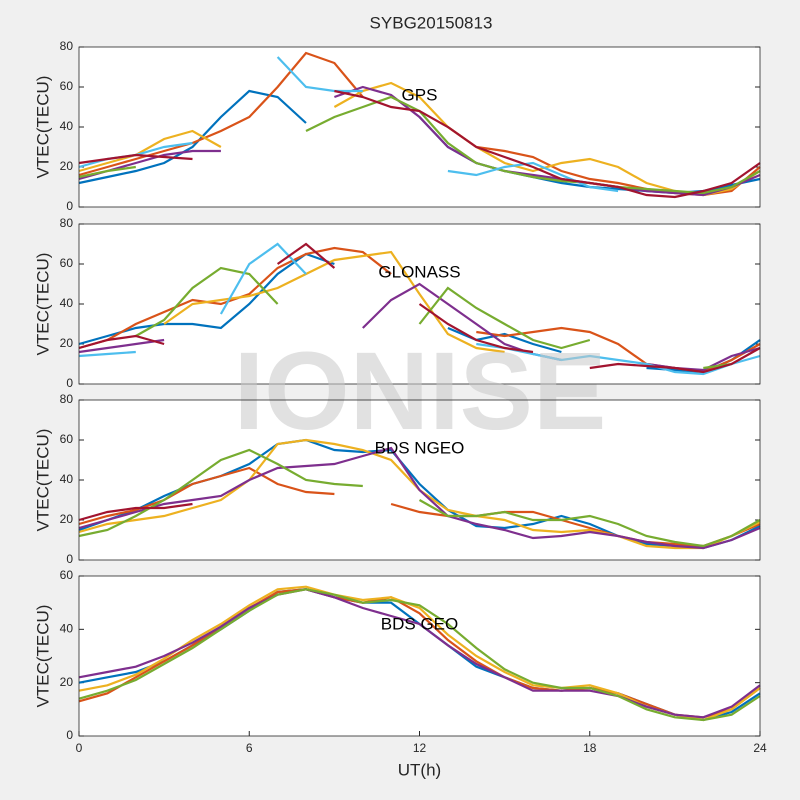 This screenshot has height=800, width=800. Describe the element at coordinates (590, 748) in the screenshot. I see `x-tick-label: 18` at that location.